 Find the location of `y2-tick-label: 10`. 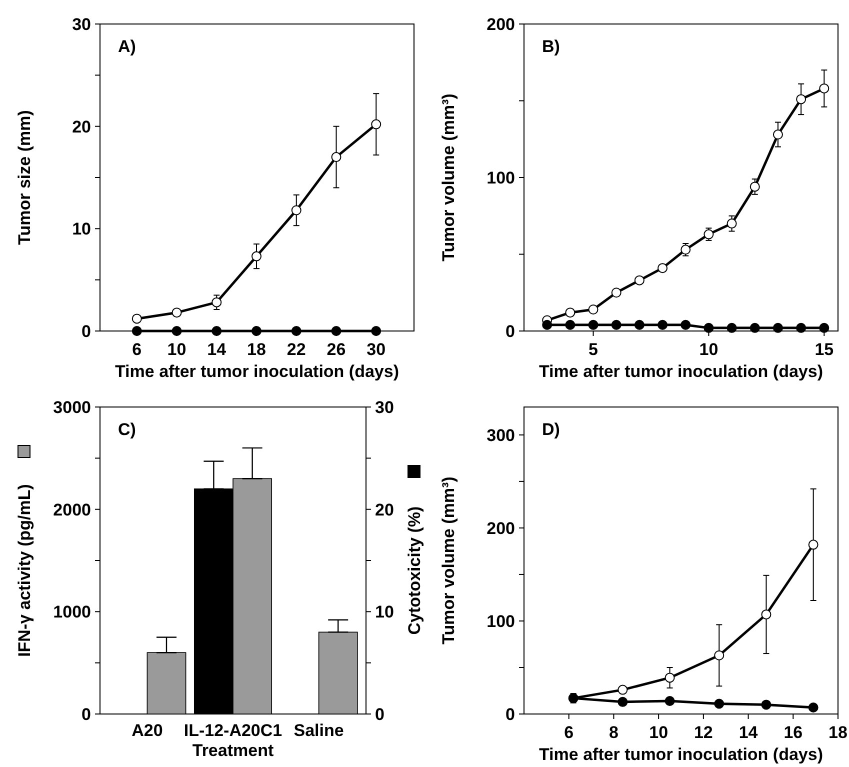

y2-tick-label: 10 is located at coordinates (384, 612).